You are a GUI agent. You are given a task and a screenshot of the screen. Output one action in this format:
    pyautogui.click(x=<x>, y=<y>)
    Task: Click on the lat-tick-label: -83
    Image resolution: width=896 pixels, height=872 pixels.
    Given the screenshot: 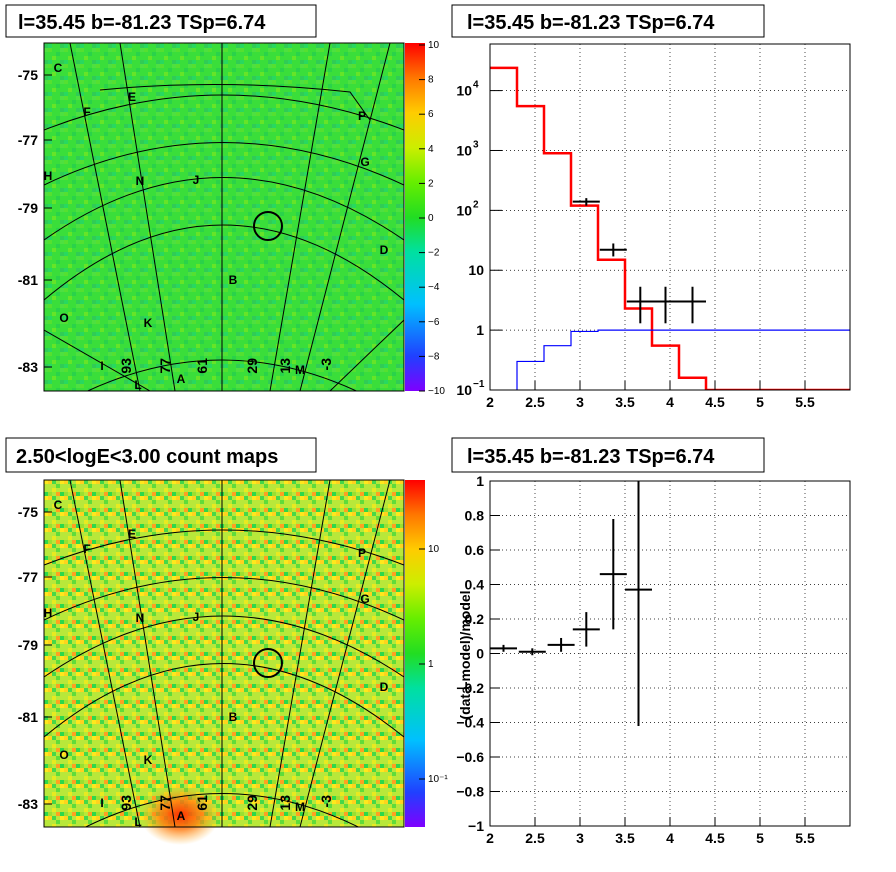 What is the action you would take?
    pyautogui.click(x=28, y=804)
    